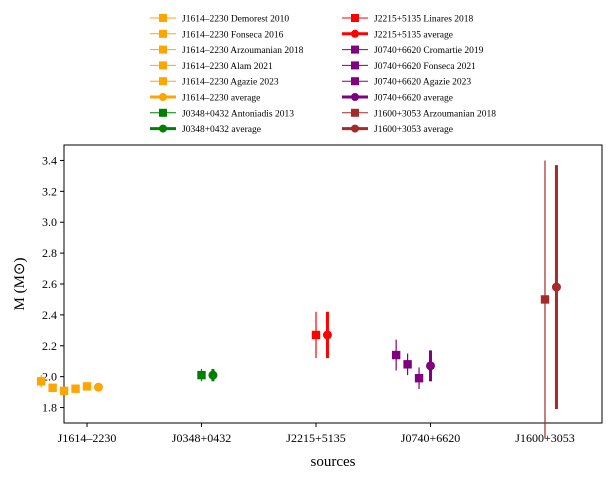 The width and height of the screenshot is (612, 479). Describe the element at coordinates (87, 438) in the screenshot. I see `x-tick-label: J1614–2230` at that location.